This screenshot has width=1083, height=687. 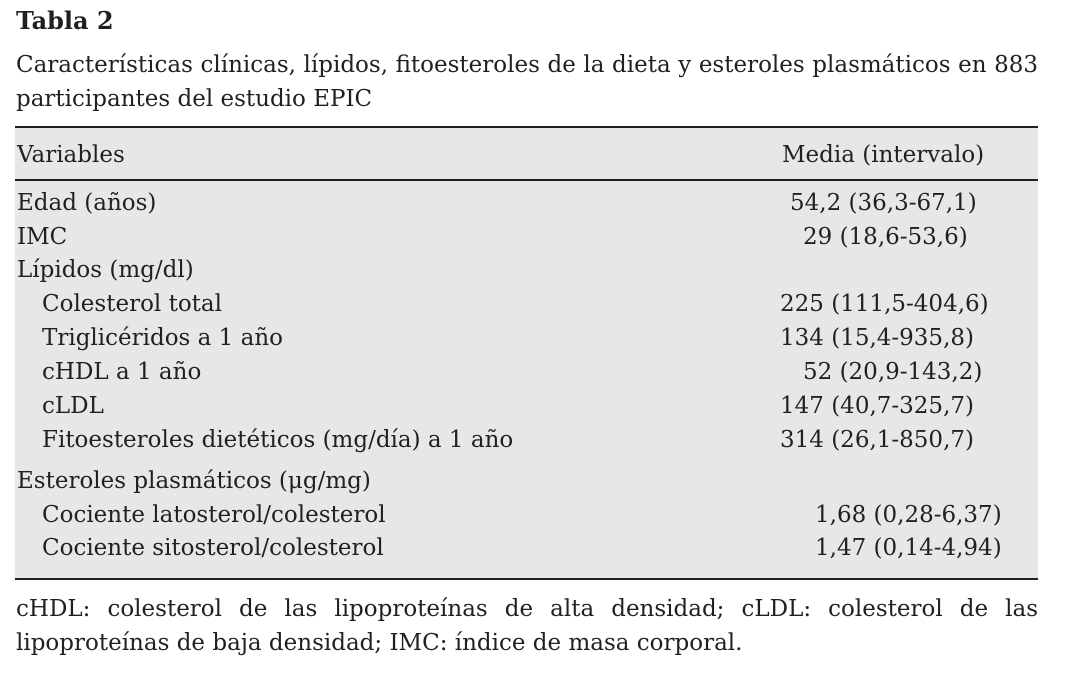 What do you see at coordinates (526, 274) in the screenshot?
I see `table-row: Lípidos (mg/dl)` at bounding box center [526, 274].